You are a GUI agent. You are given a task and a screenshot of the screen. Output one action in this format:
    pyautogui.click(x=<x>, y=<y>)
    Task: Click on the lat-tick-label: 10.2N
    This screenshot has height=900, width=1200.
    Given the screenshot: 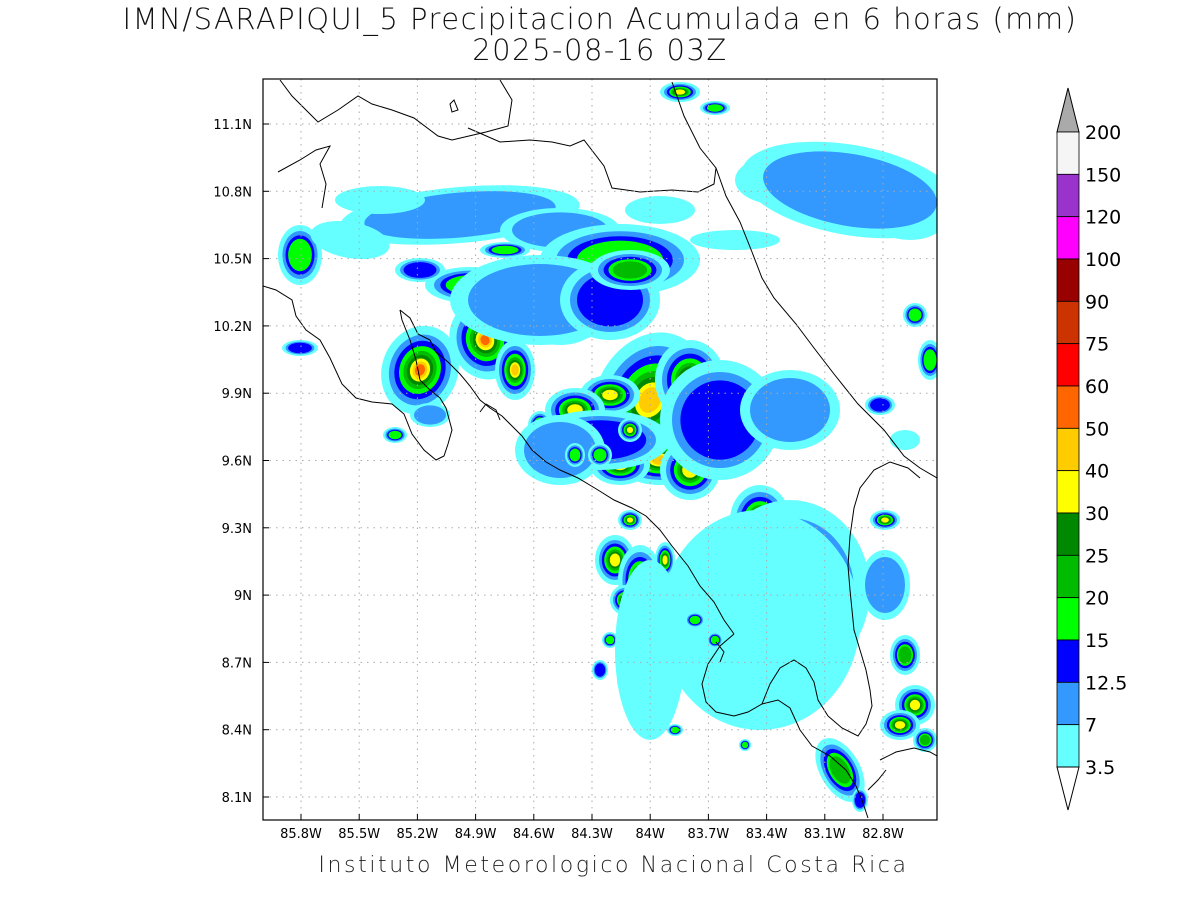 What is the action you would take?
    pyautogui.click(x=232, y=327)
    